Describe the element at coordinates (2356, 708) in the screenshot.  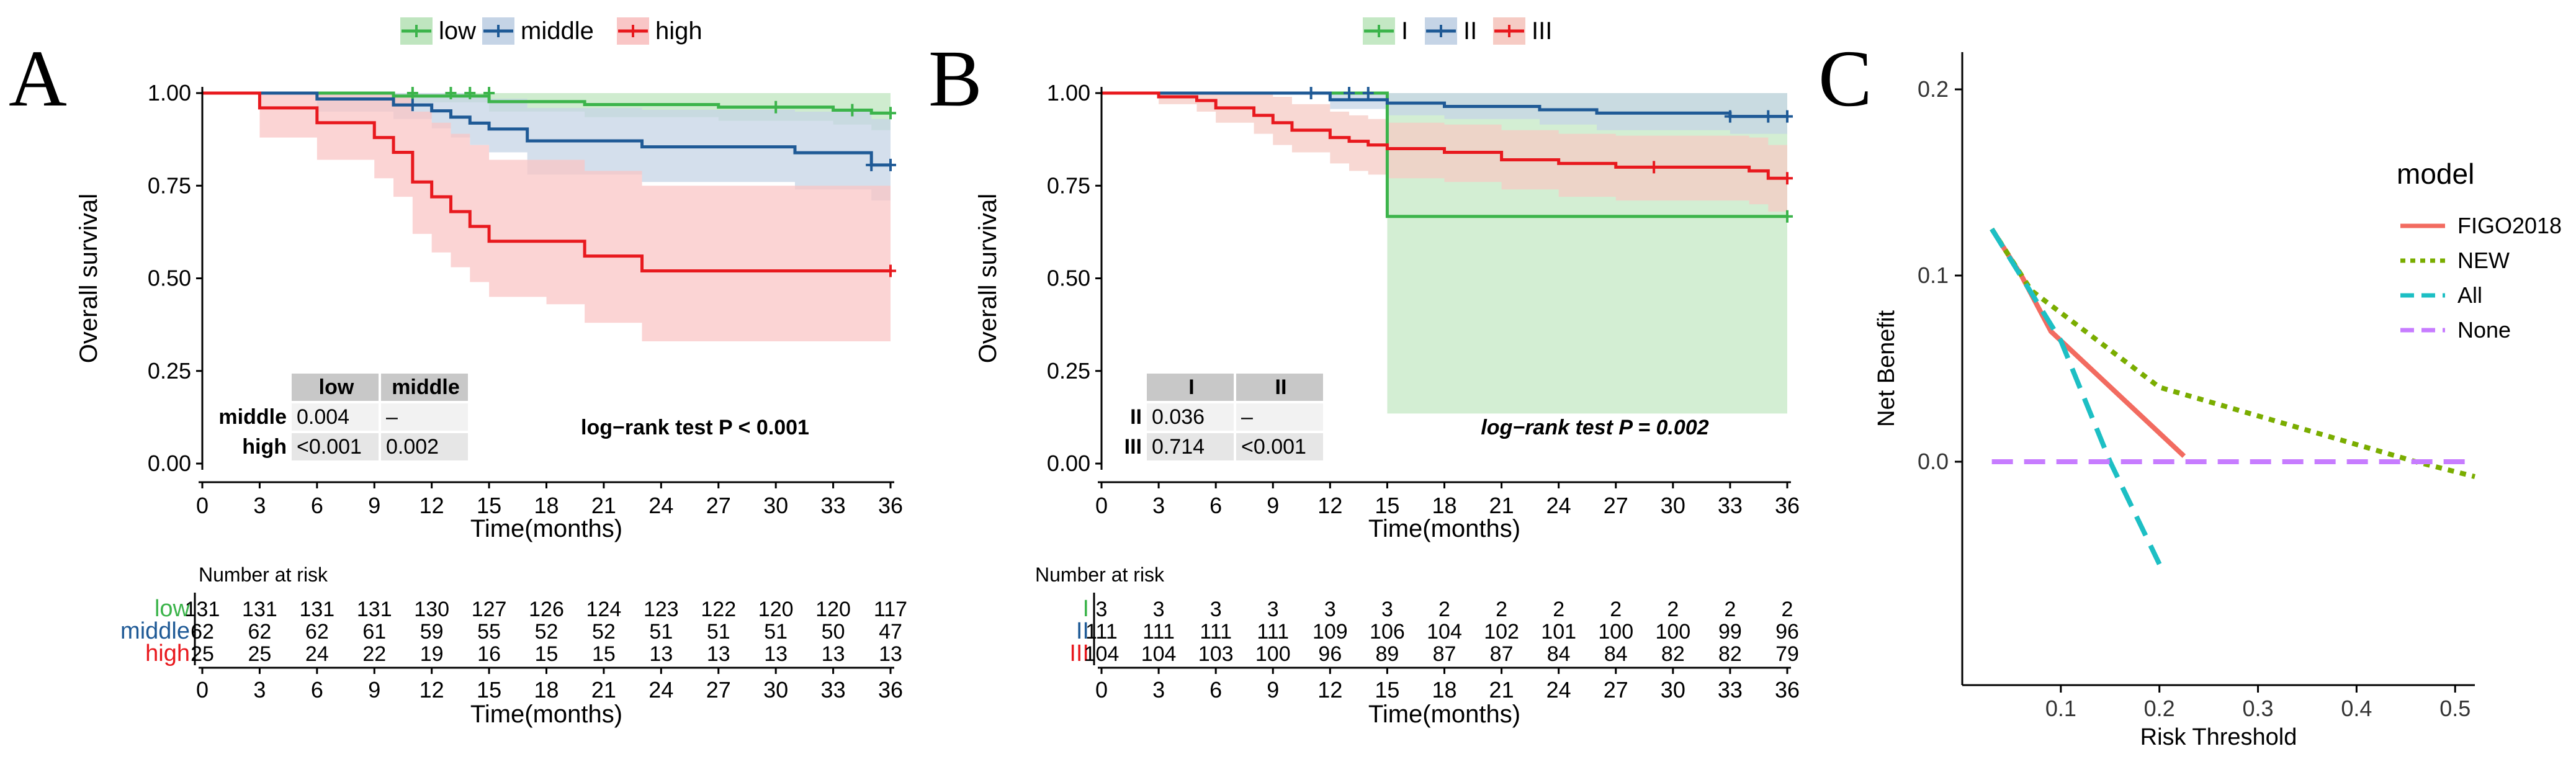
I see `x-tick-label: 0.4` at that location.